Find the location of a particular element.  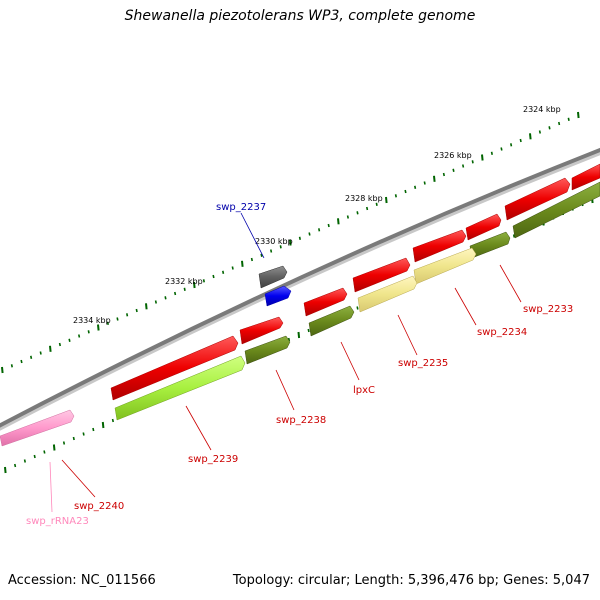

gene-swp_rRNA23 is located at coordinates (37, 428).